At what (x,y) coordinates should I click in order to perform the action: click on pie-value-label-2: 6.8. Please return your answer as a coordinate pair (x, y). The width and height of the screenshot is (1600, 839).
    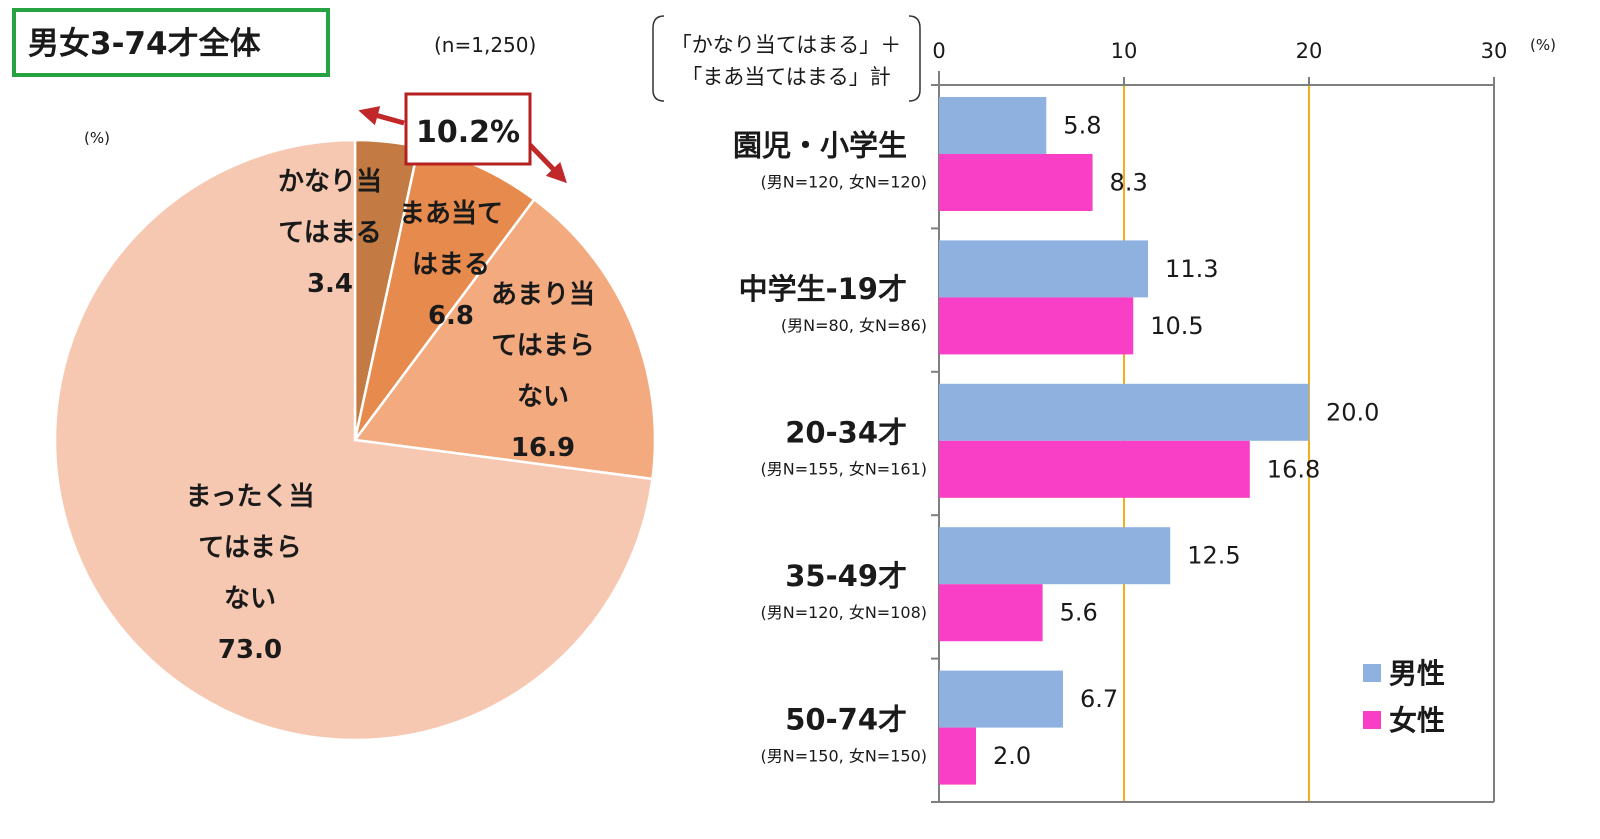
    Looking at the image, I should click on (451, 316).